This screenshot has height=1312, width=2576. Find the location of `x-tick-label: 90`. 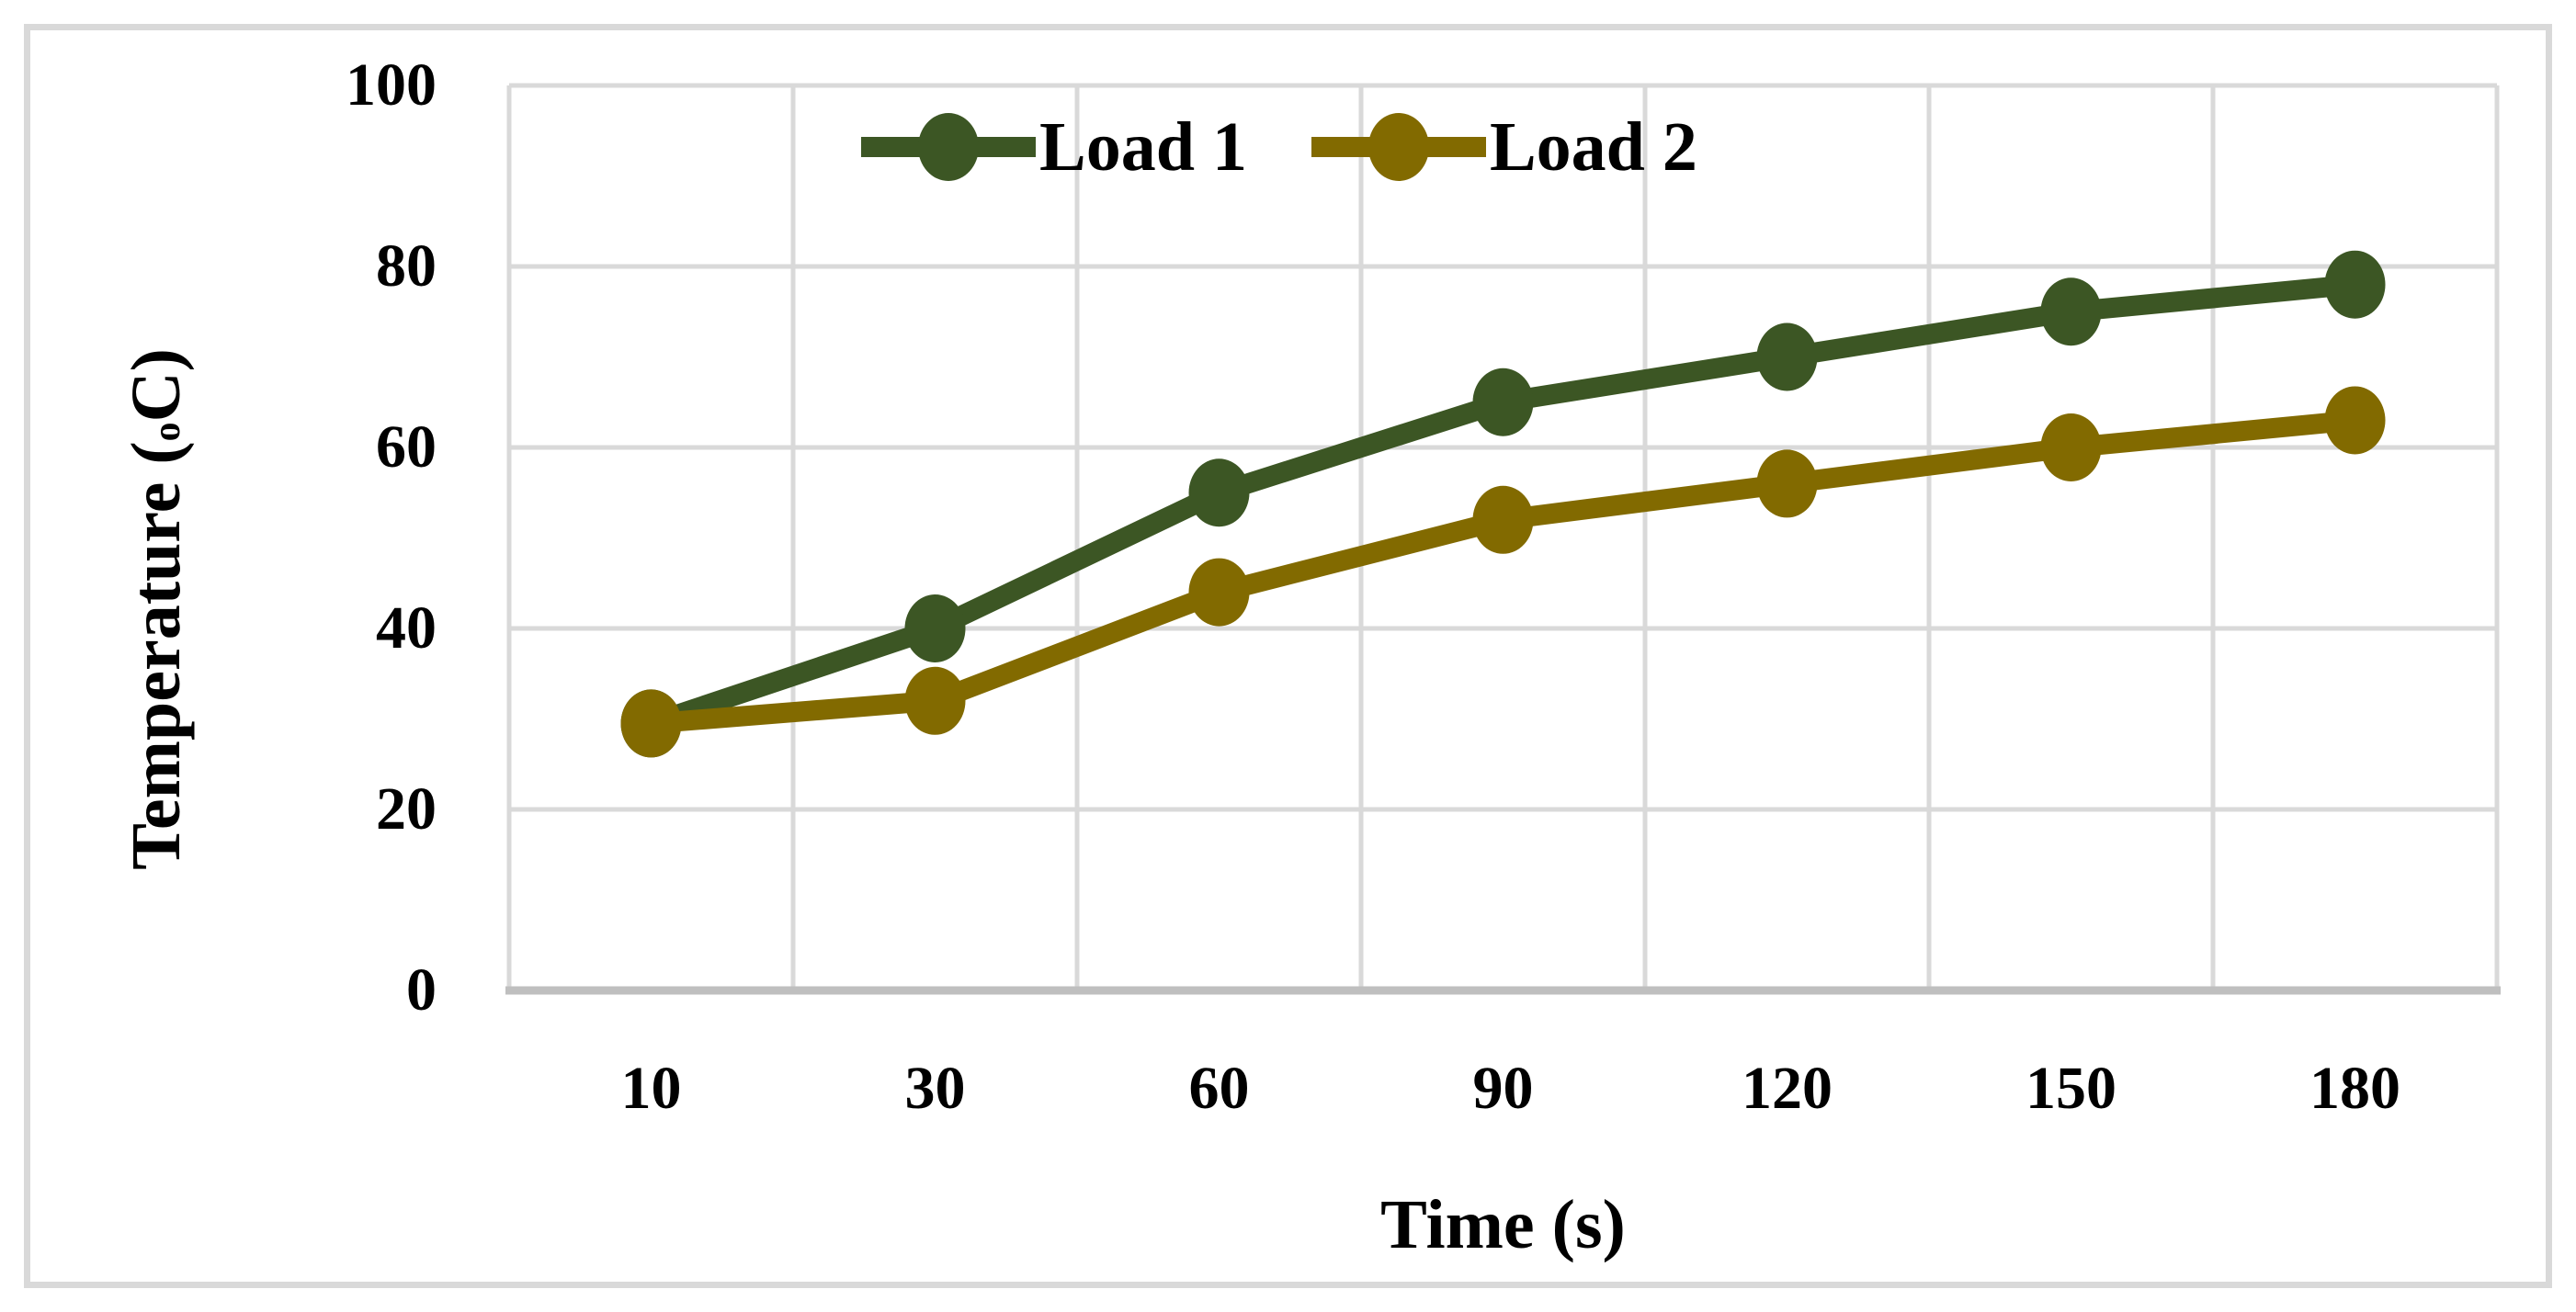

x-tick-label: 90 is located at coordinates (1503, 1088).